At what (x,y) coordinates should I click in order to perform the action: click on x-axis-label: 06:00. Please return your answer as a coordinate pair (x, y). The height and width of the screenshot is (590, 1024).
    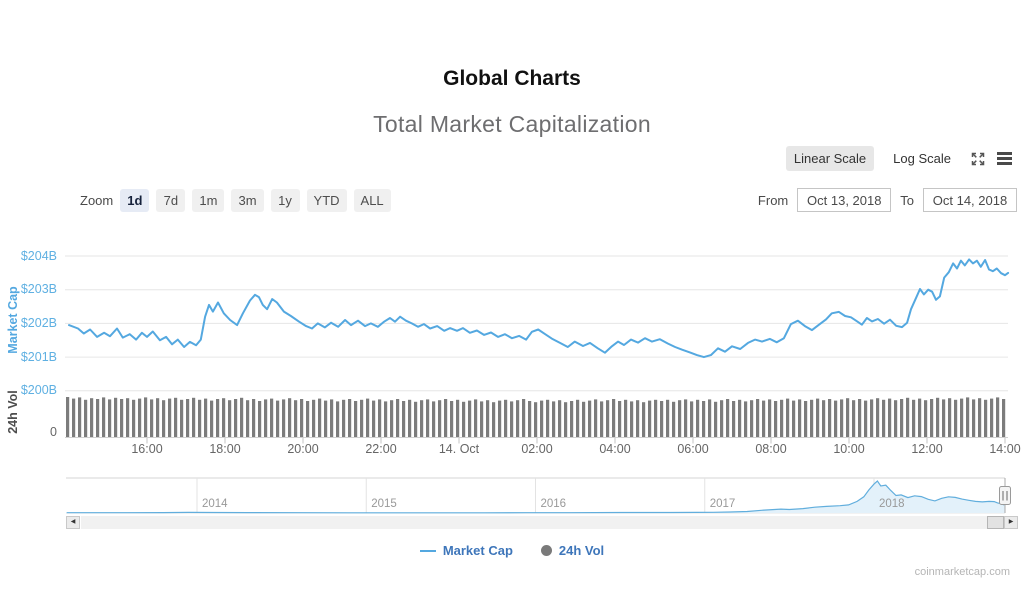
    Looking at the image, I should click on (693, 449).